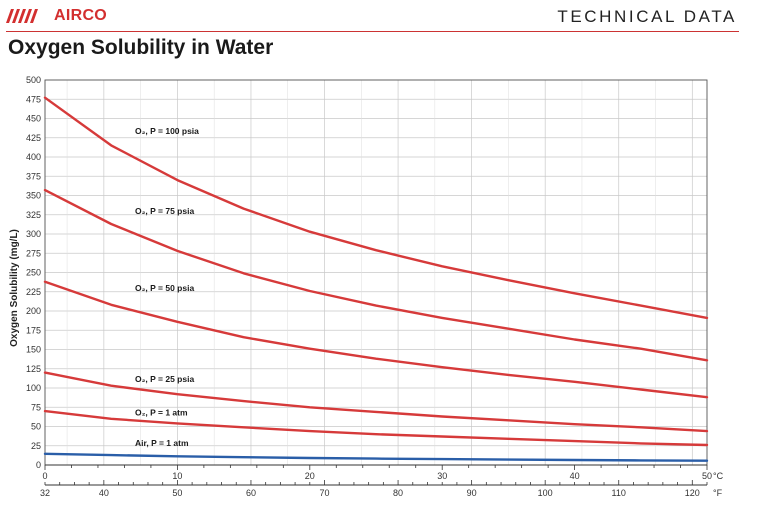  Describe the element at coordinates (33, 311) in the screenshot. I see `y-tick-label: 200` at that location.